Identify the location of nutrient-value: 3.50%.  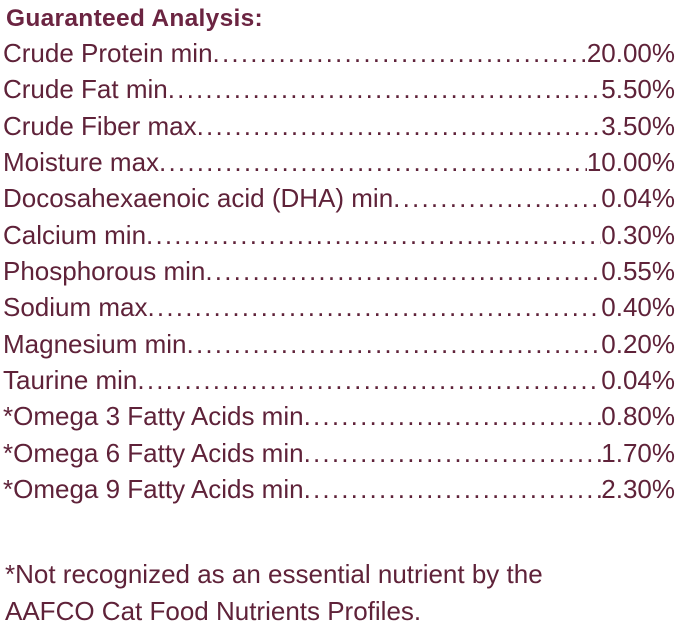
(638, 125).